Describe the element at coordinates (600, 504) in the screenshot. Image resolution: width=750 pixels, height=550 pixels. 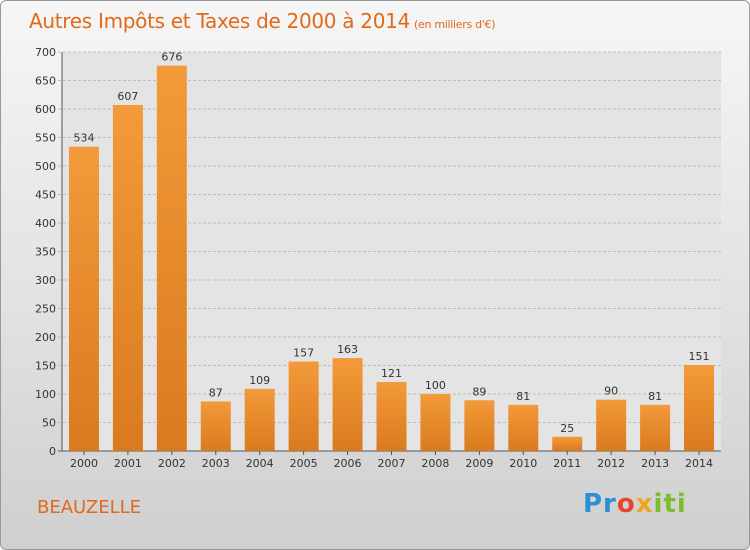
I see `logo-part-1: Pr` at that location.